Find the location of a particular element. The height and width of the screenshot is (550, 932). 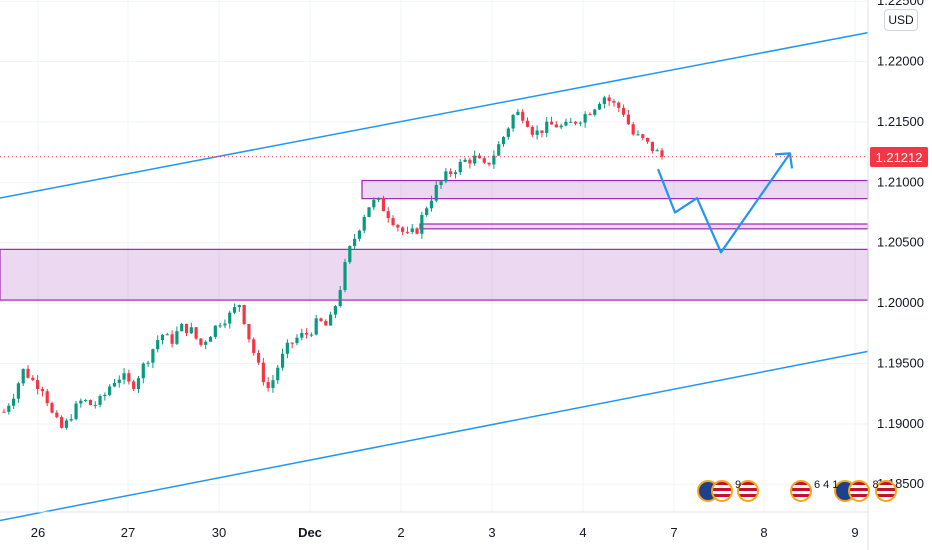

event-count: 8 is located at coordinates (875, 485).